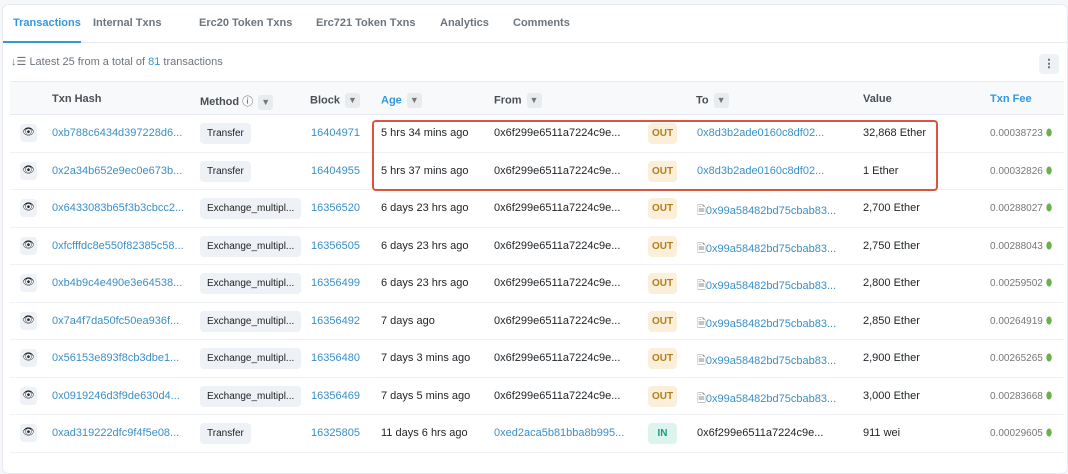  What do you see at coordinates (335, 395) in the screenshot?
I see `block-link: 16356469` at bounding box center [335, 395].